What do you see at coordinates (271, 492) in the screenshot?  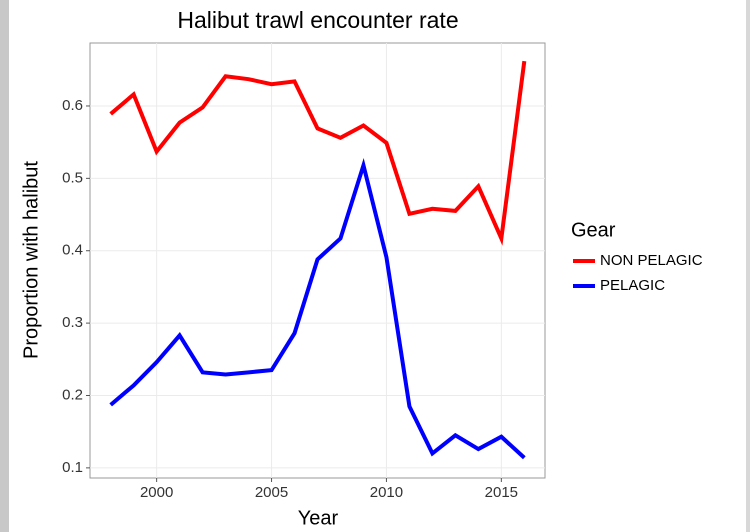 I see `x-tick-label: 2005` at bounding box center [271, 492].